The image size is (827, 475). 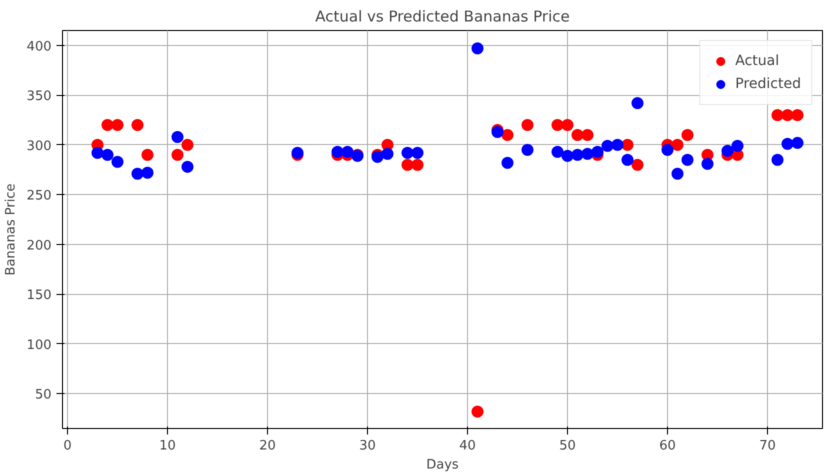 What do you see at coordinates (757, 61) in the screenshot?
I see `legend-label: Actual` at bounding box center [757, 61].